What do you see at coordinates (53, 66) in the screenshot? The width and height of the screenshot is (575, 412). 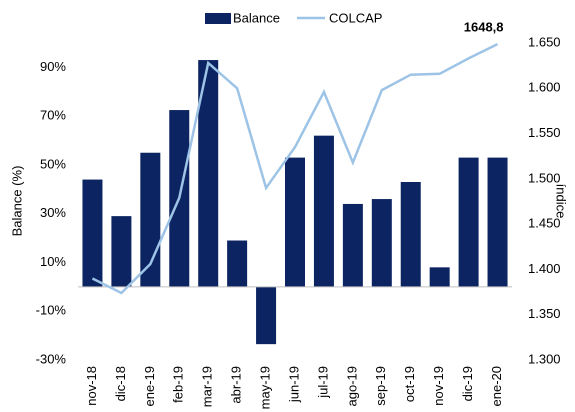 I see `y-tick-label: 90%` at bounding box center [53, 66].